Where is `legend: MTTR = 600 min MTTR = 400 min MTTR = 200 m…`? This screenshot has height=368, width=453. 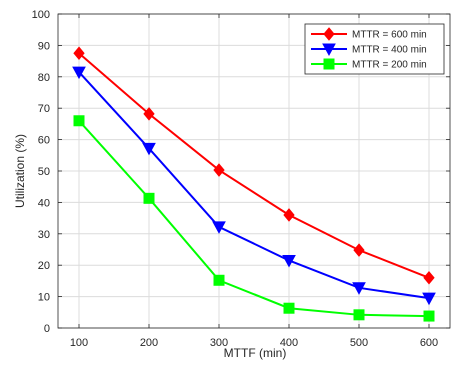
legend: MTTR = 600 min MTTR = 400 min MTTR = 200 m… is located at coordinates (374, 49).